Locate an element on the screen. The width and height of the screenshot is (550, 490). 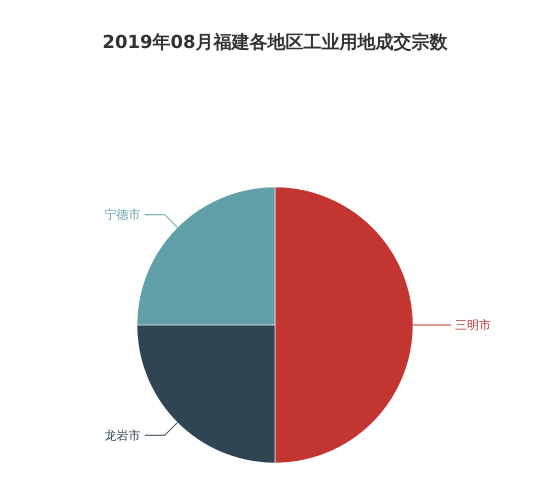
title: 2019年08月福建各地区工业用地成交宗数 is located at coordinates (275, 42).